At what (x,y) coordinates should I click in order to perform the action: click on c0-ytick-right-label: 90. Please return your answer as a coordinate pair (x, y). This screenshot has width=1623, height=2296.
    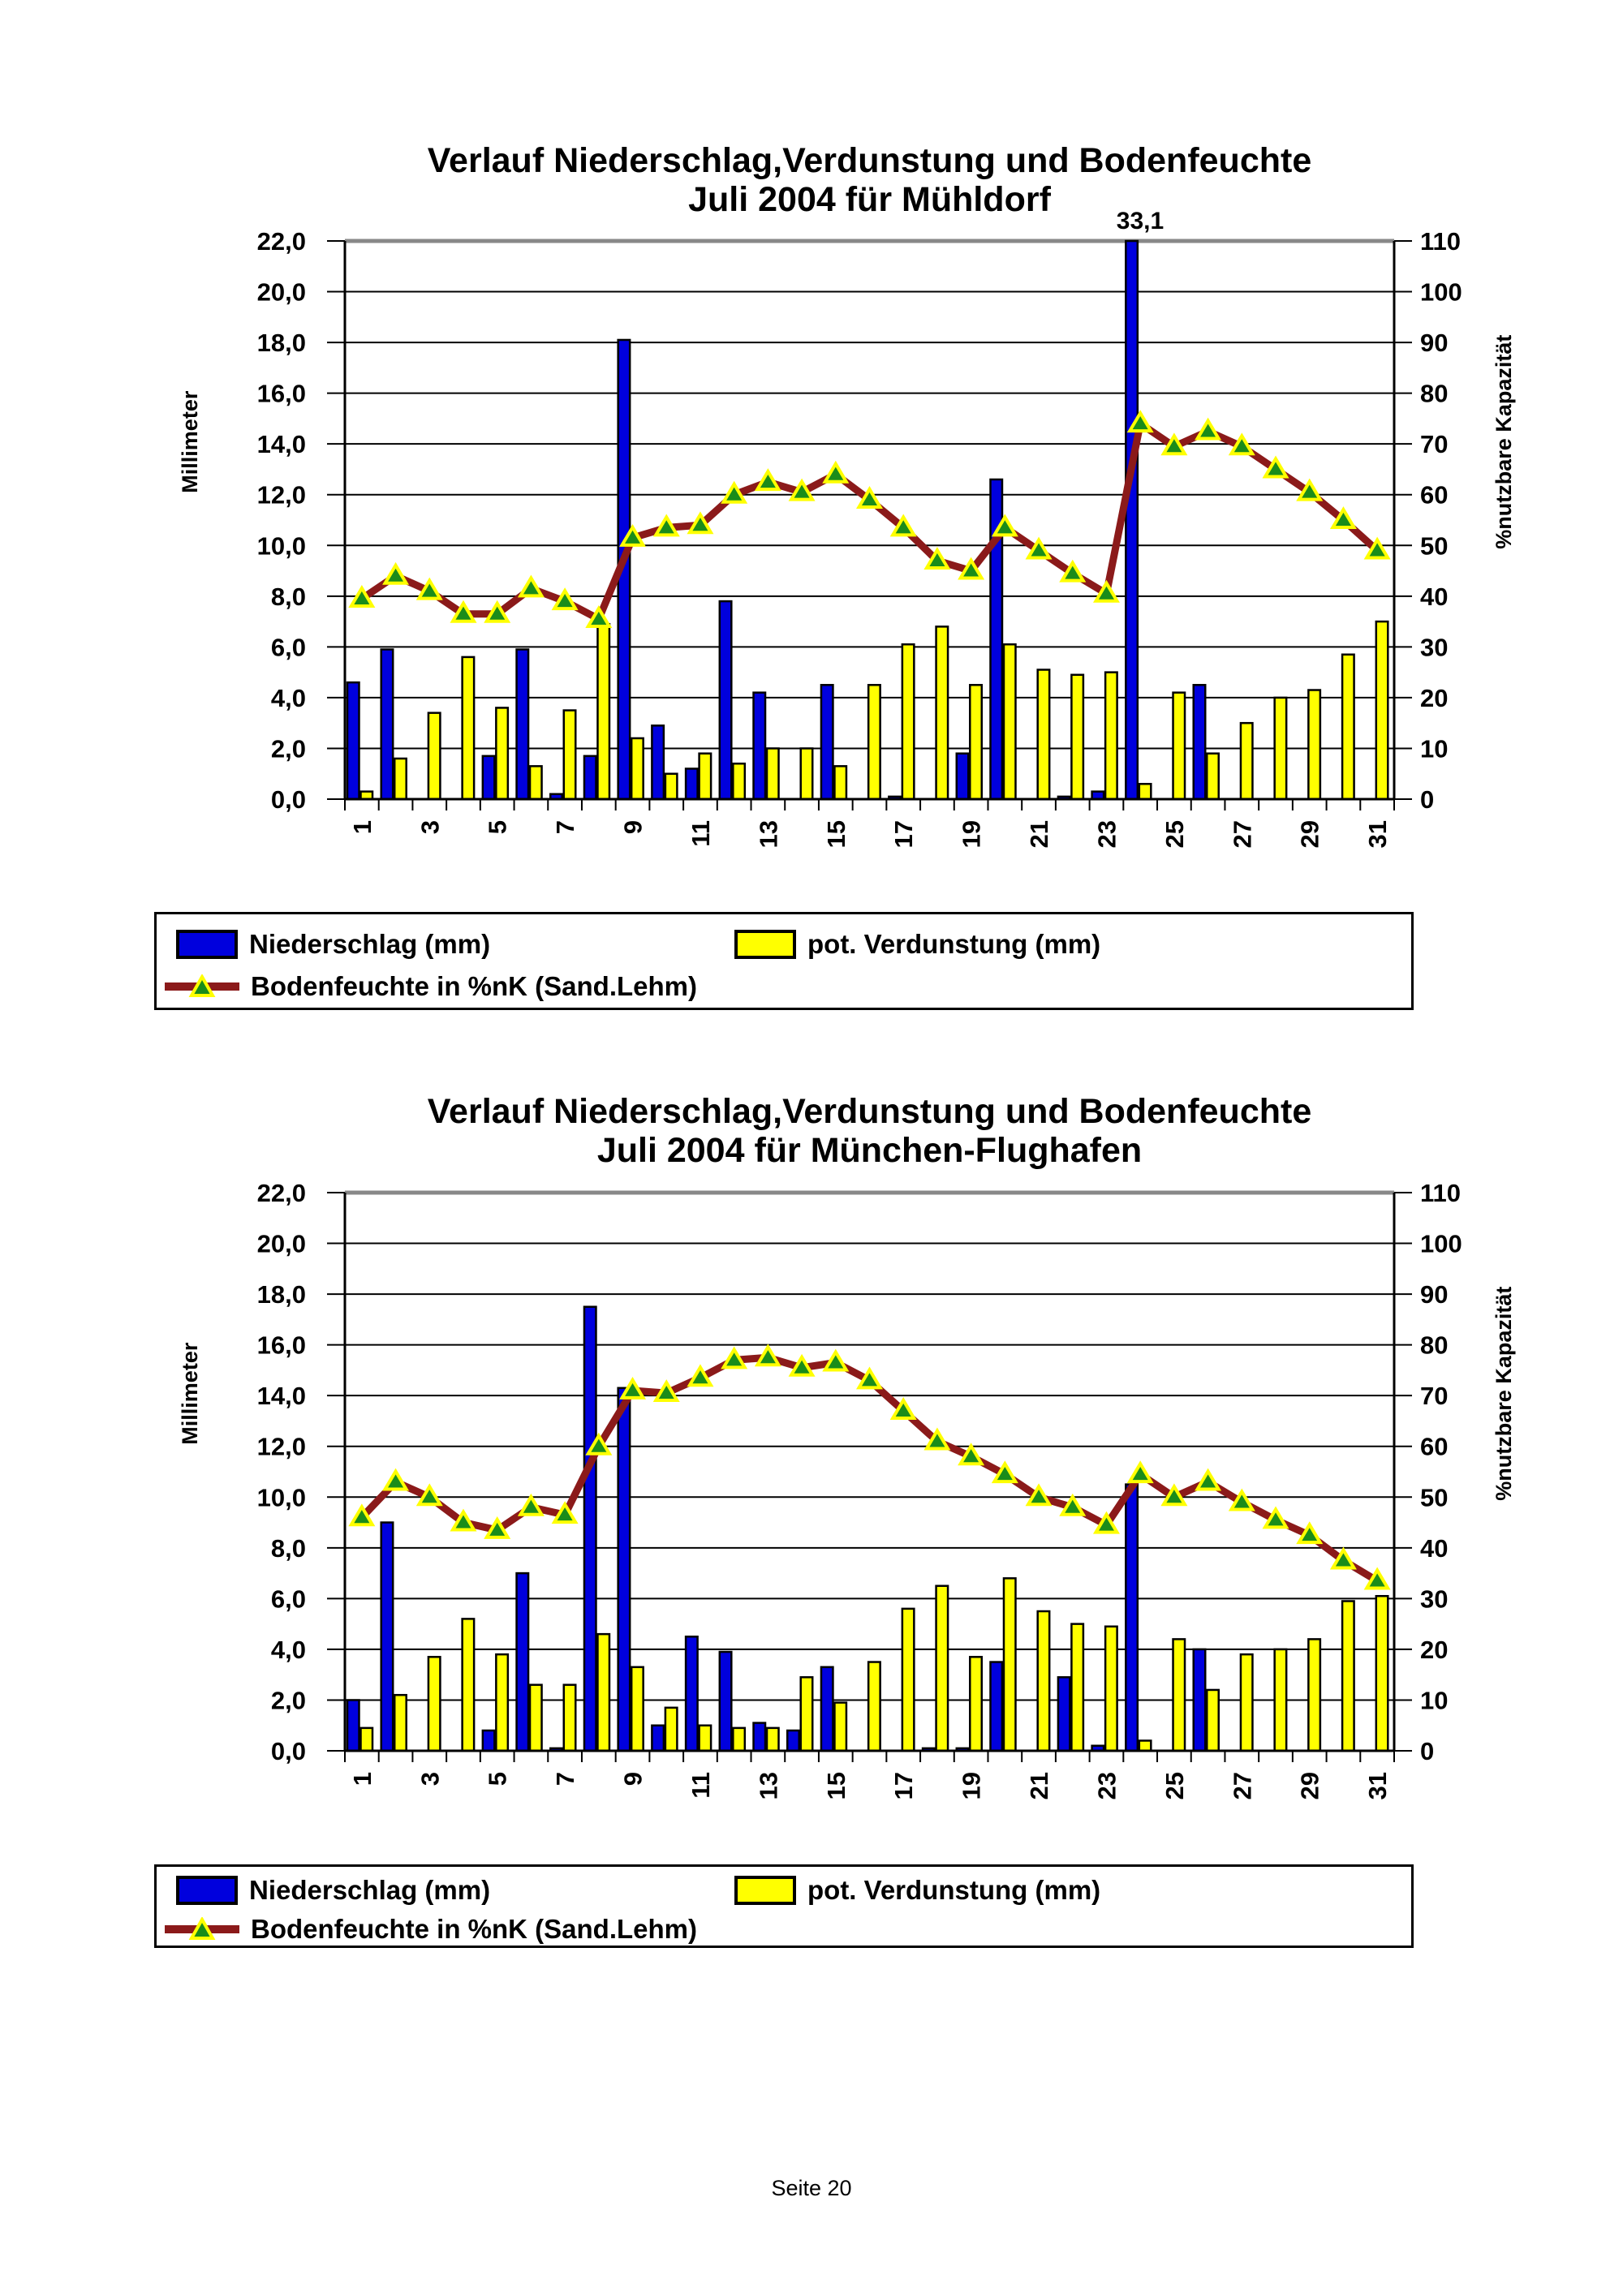
    Looking at the image, I should click on (1434, 343).